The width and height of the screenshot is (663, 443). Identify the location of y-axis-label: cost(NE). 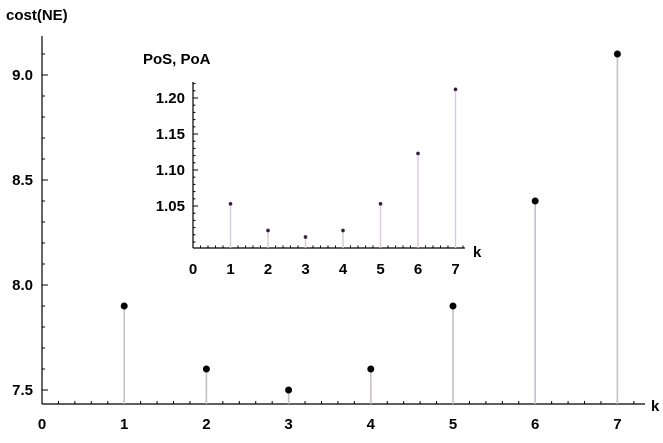
(37, 15).